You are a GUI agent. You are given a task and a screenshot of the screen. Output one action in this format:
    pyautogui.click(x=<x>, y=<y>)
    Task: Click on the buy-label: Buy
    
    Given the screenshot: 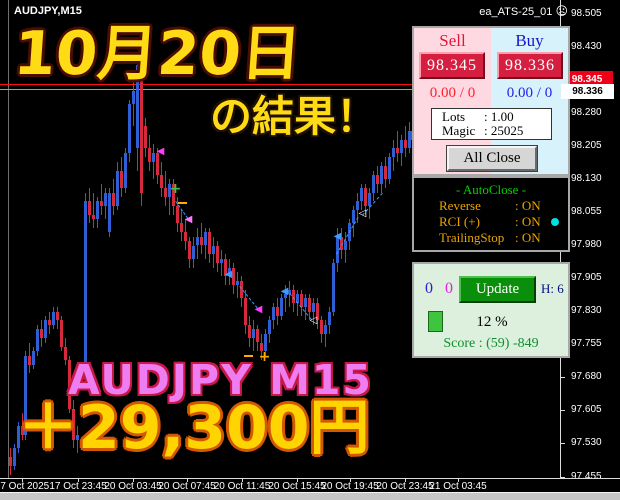 What is the action you would take?
    pyautogui.click(x=529, y=40)
    